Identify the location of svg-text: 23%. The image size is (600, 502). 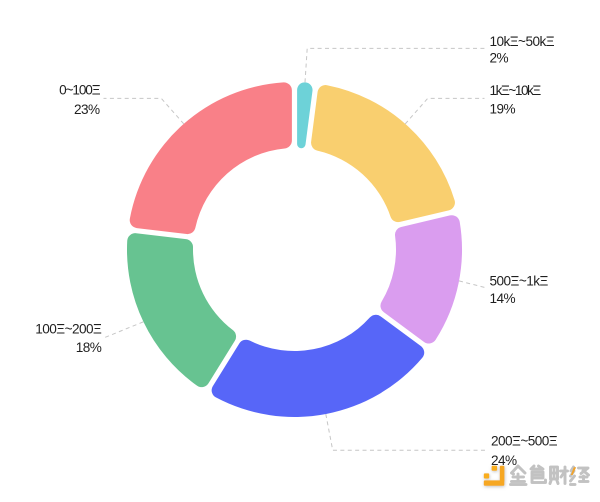
(87, 109).